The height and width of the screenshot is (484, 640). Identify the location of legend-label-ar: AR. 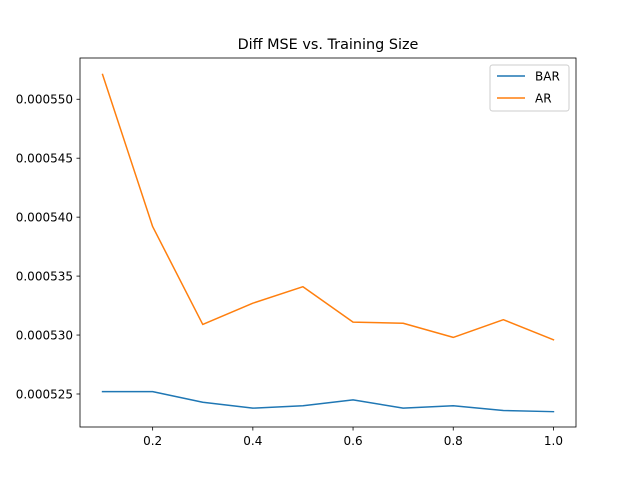
(543, 98).